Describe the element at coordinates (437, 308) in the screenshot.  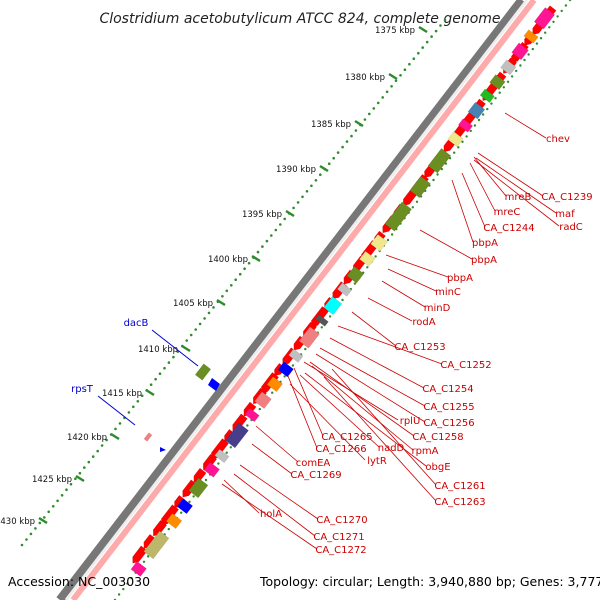
I see `gene-label-red: minD` at that location.